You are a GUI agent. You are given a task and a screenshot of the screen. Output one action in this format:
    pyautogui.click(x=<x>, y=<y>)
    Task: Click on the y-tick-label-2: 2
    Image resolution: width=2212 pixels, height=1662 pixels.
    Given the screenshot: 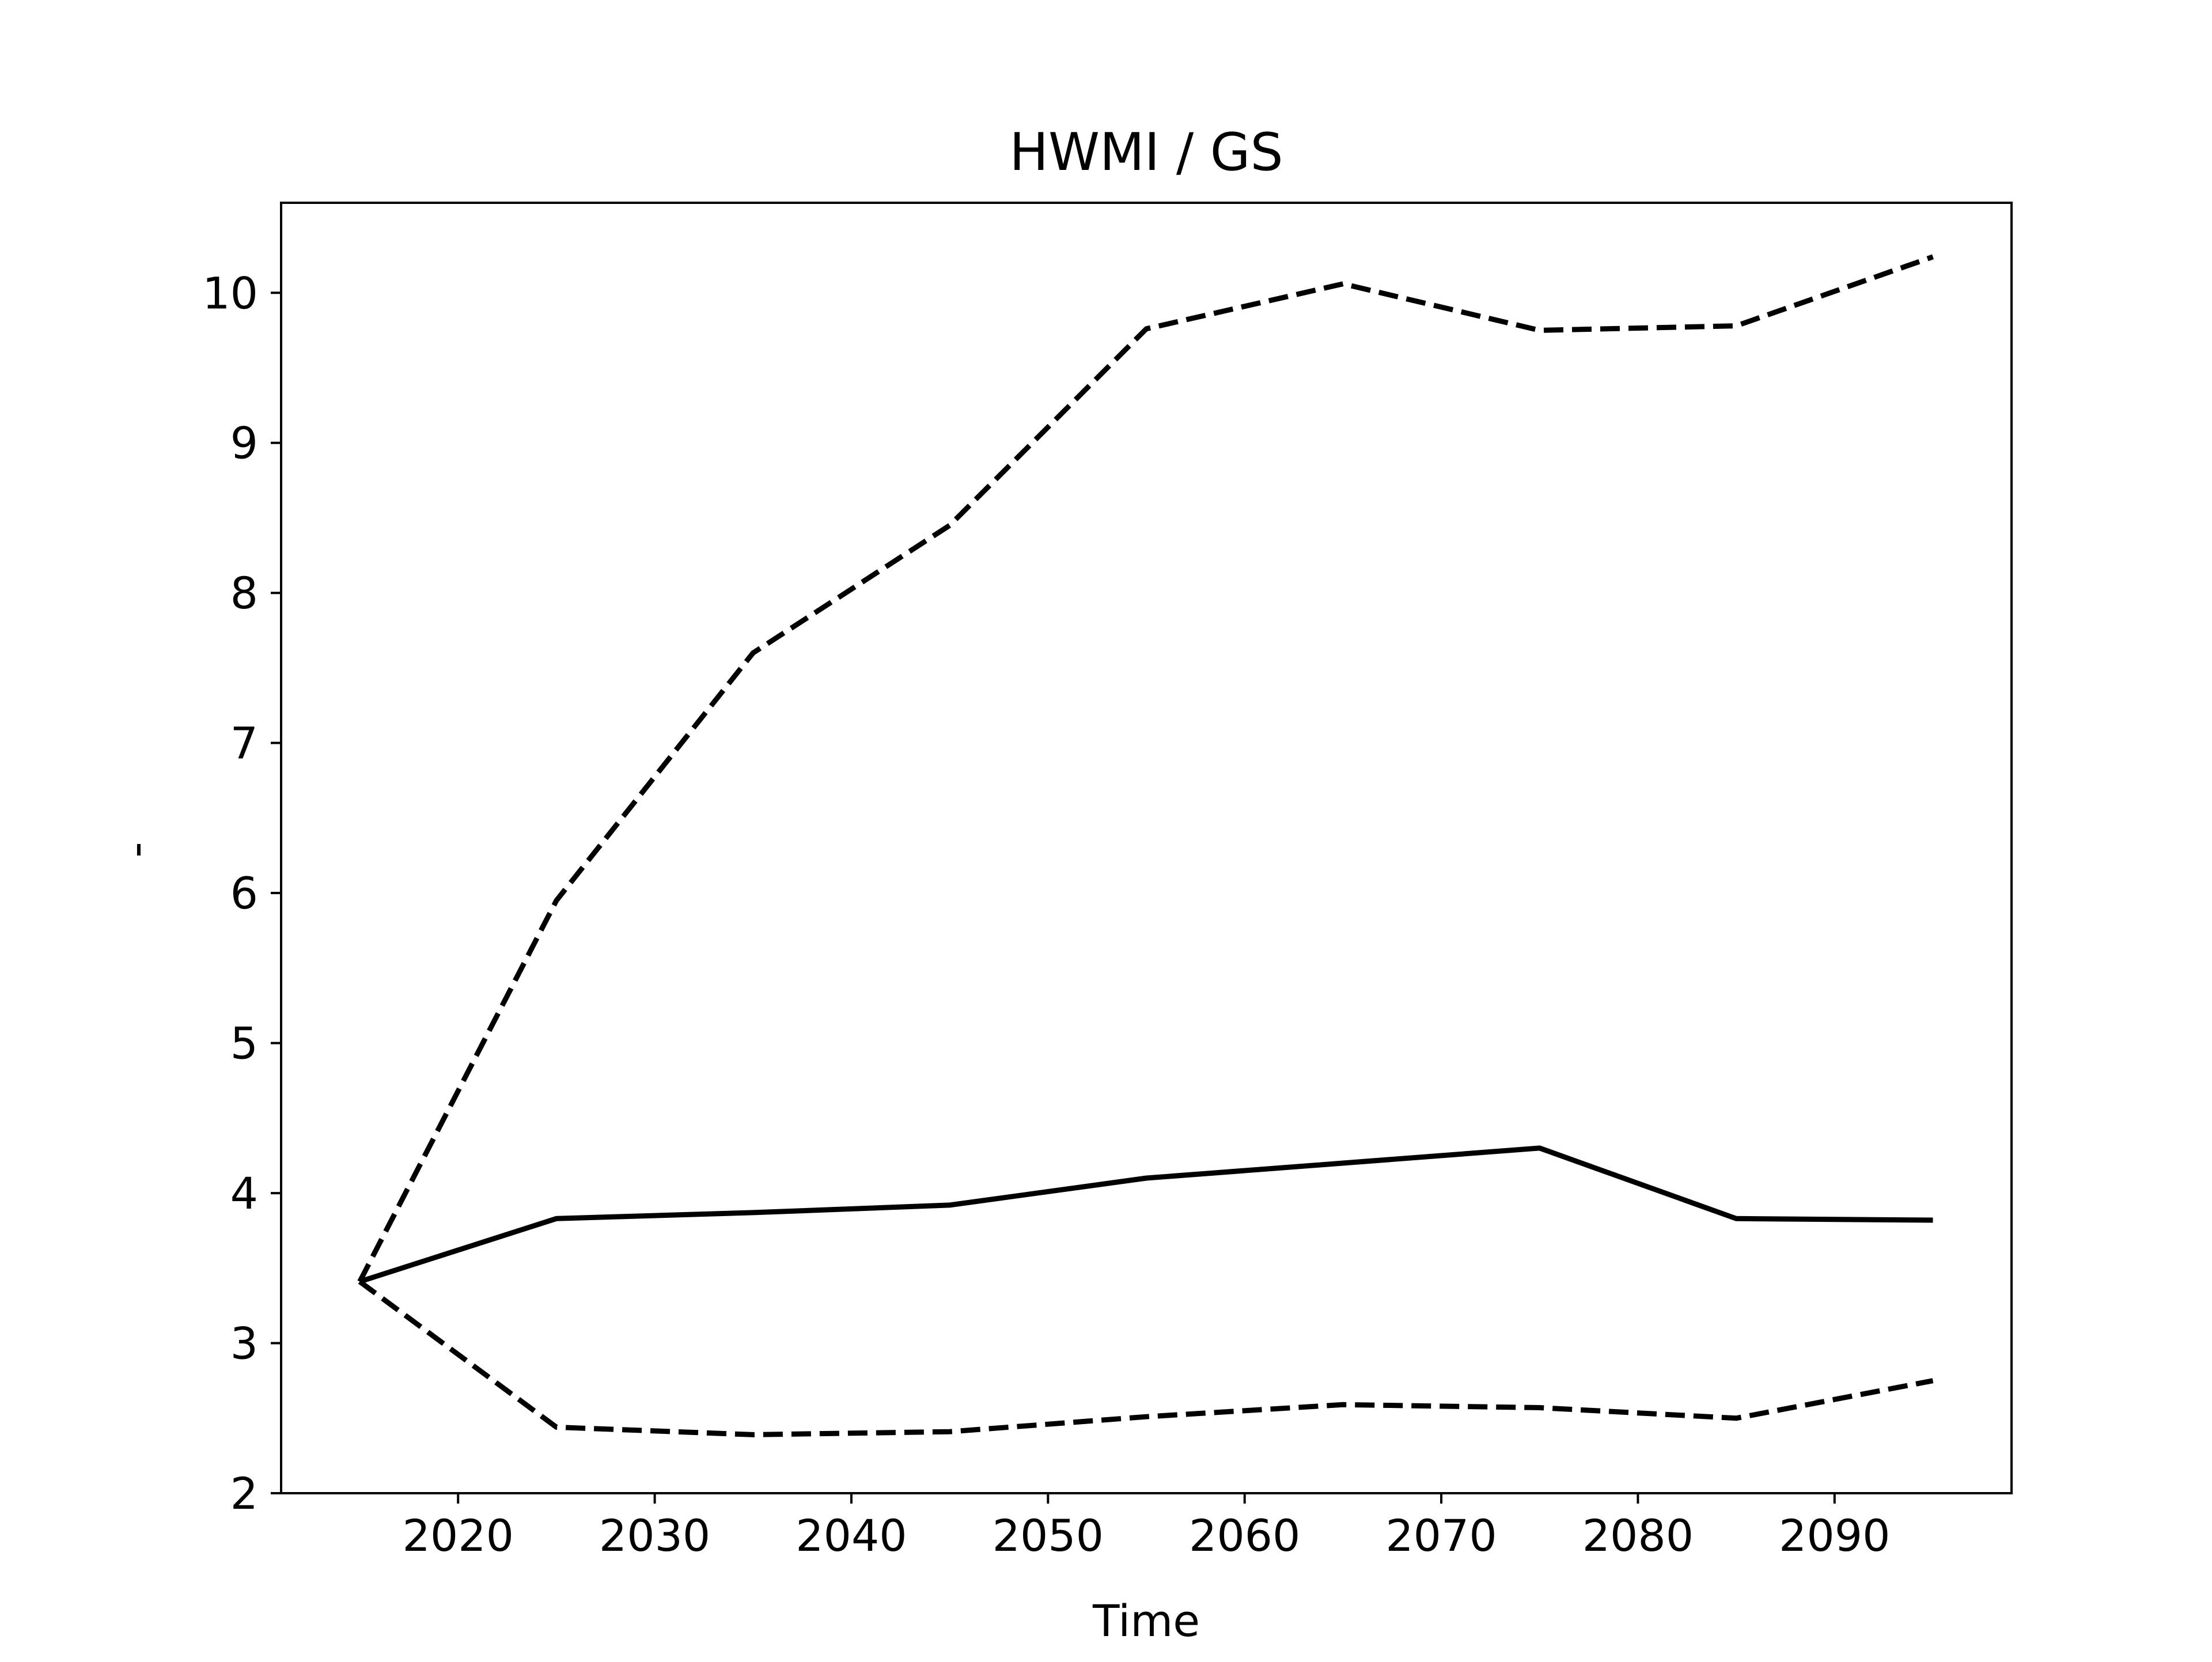 What is the action you would take?
    pyautogui.click(x=244, y=1493)
    